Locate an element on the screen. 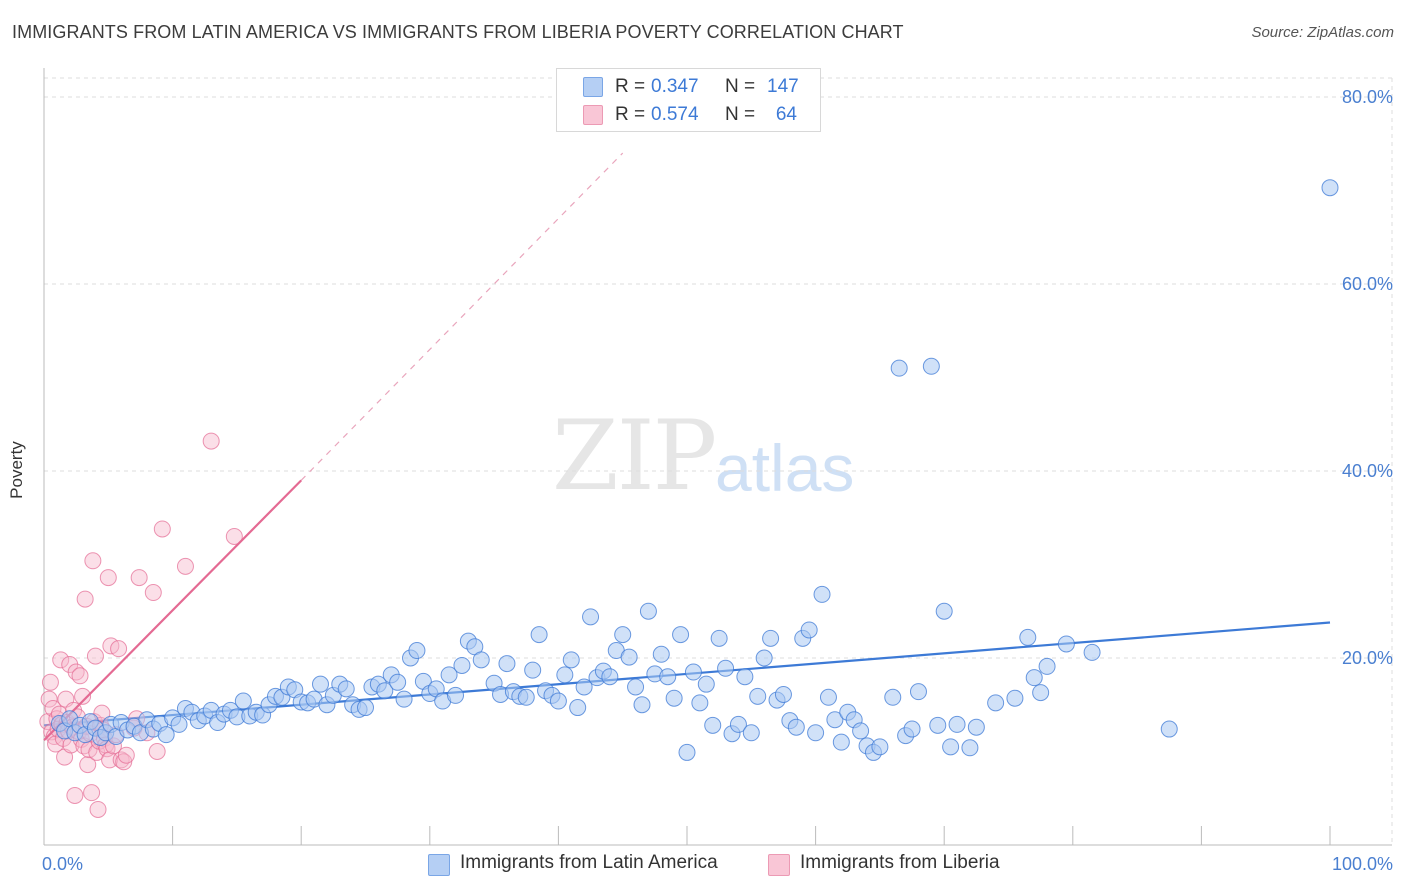 This screenshot has height=892, width=1406. watermark-atlas: atlas is located at coordinates (785, 468).